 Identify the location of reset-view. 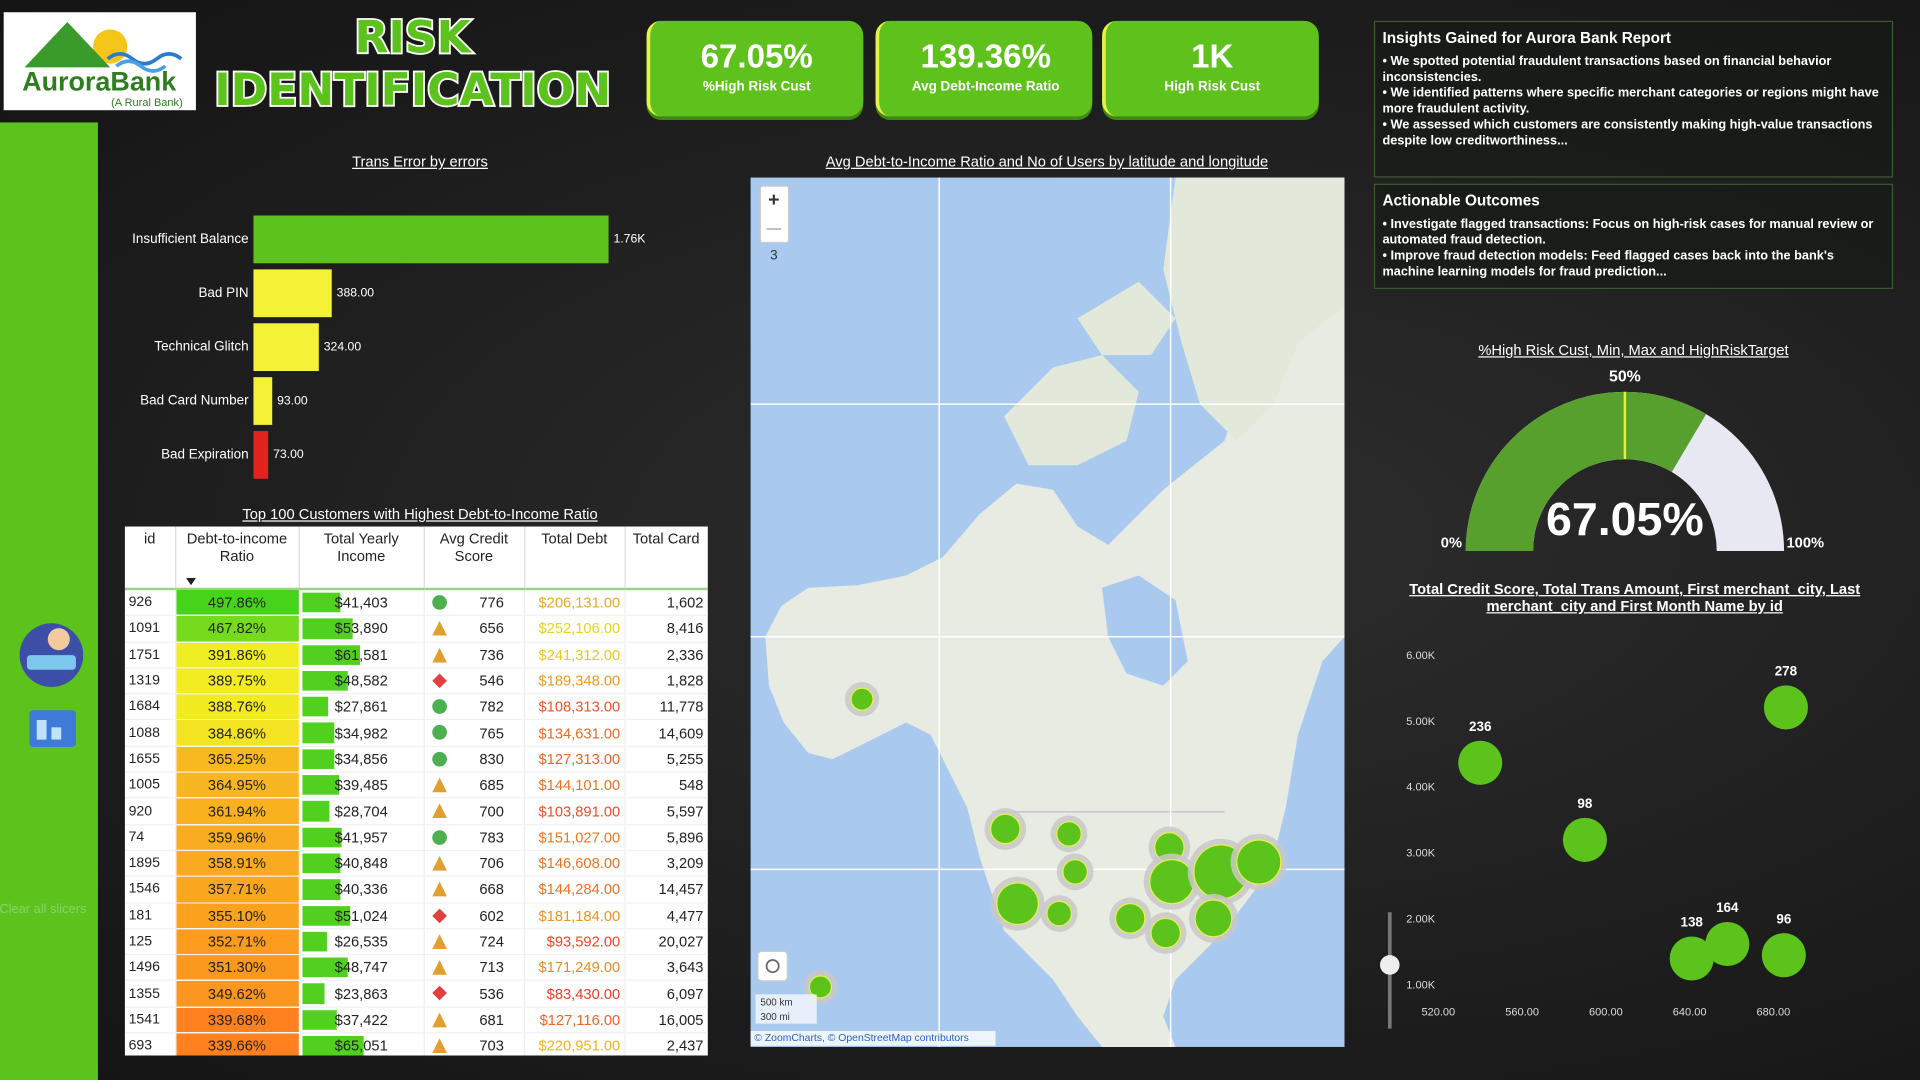
(772, 966).